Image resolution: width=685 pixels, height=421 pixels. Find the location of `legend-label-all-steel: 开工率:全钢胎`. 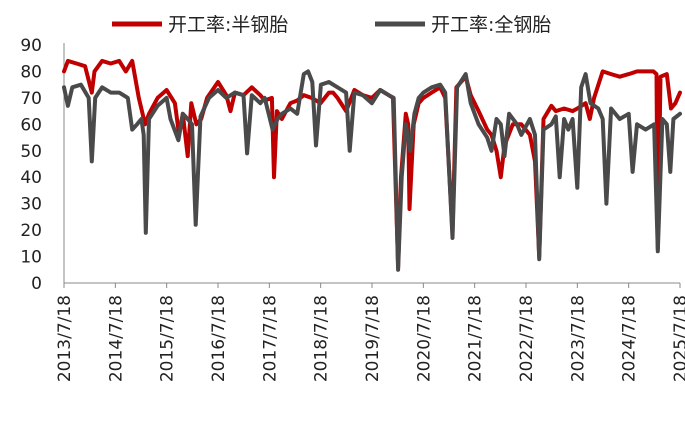

legend-label-all-steel: 开工率:全钢胎 is located at coordinates (491, 25).